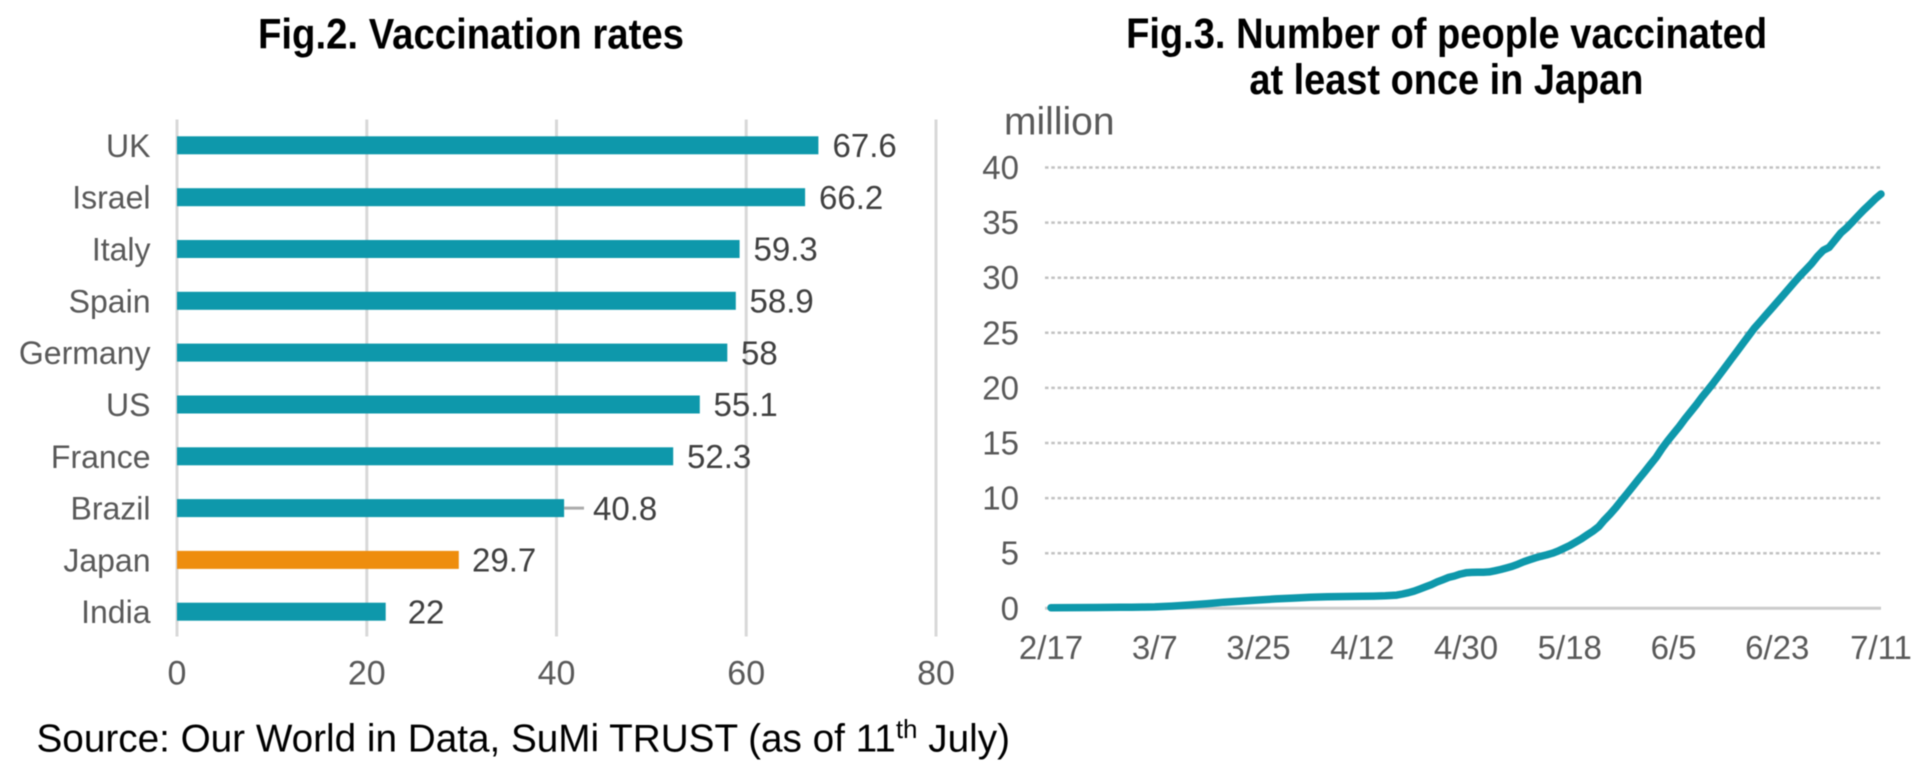 The height and width of the screenshot is (768, 1920). I want to click on svg-text: 4/30, so click(1466, 647).